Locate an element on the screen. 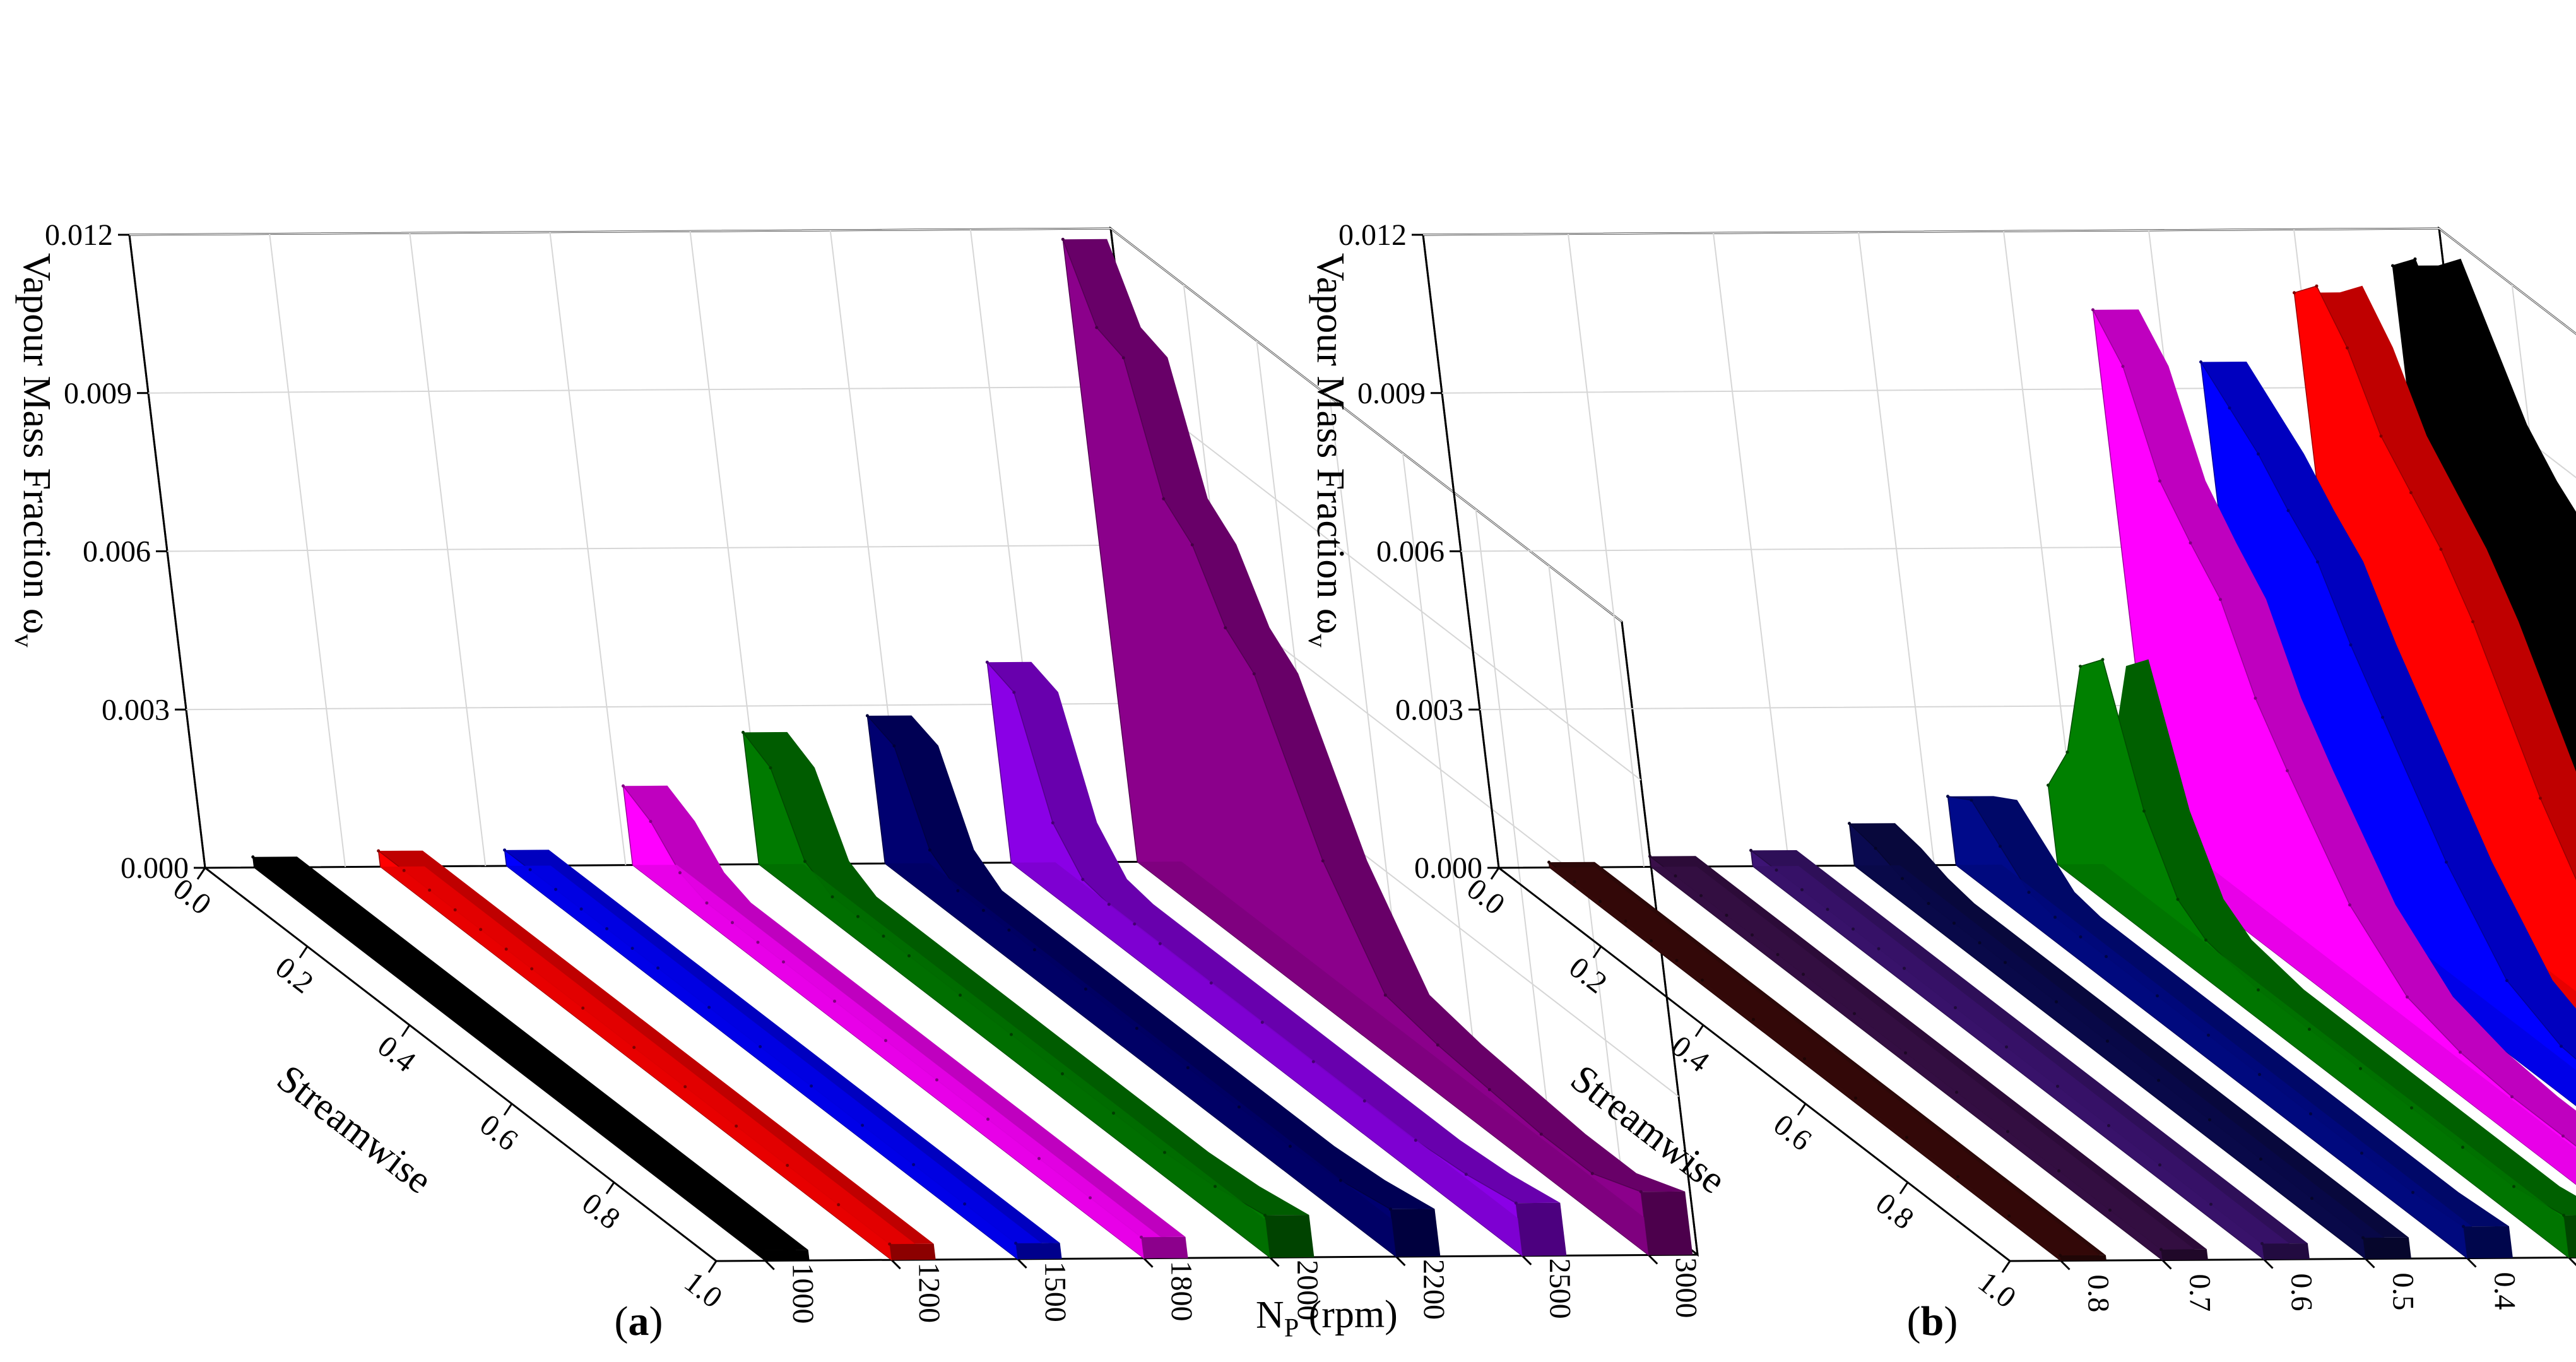 Image resolution: width=2576 pixels, height=1362 pixels. panel-label: (a) is located at coordinates (639, 1321).